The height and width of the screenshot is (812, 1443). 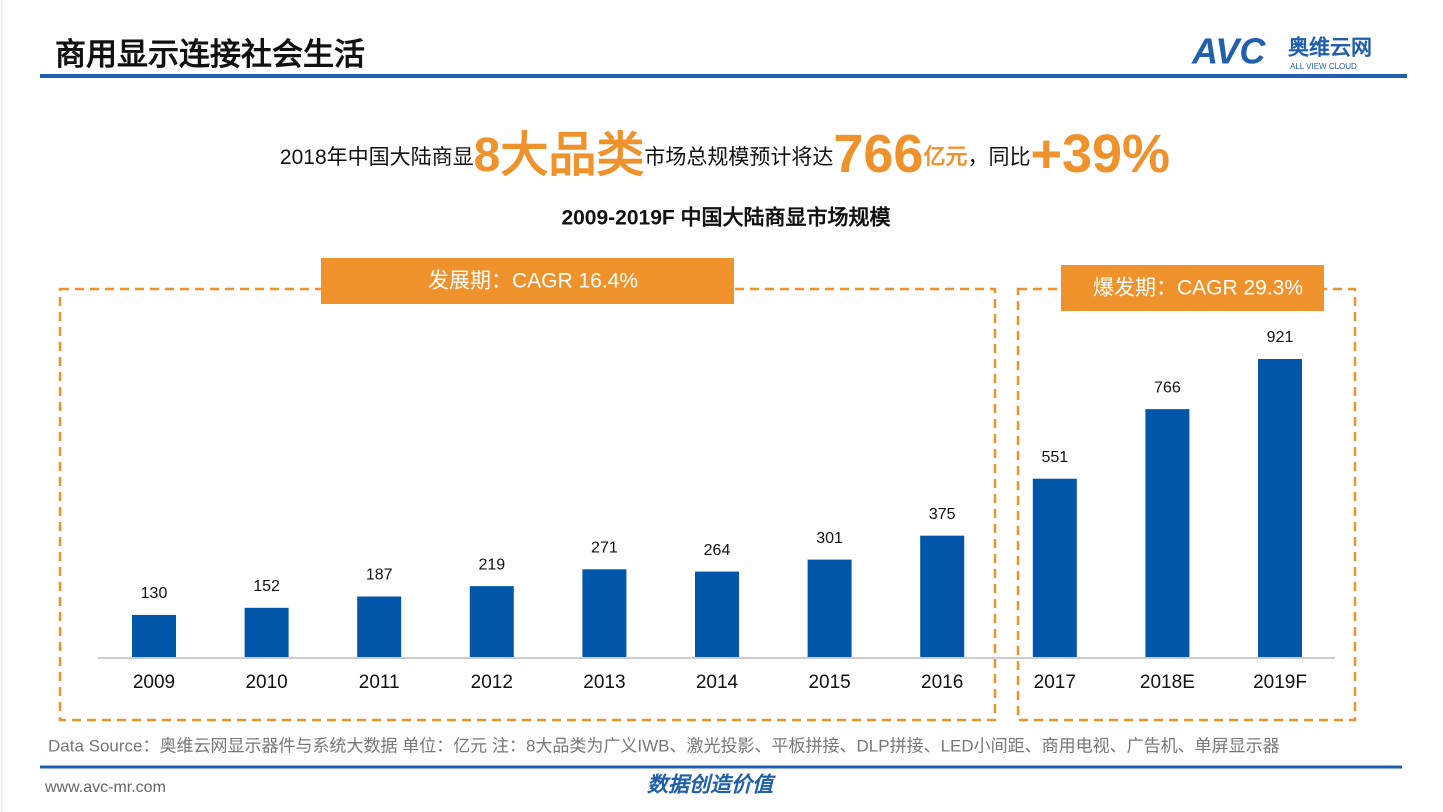 What do you see at coordinates (1280, 682) in the screenshot?
I see `x-tick-label: 2019F` at bounding box center [1280, 682].